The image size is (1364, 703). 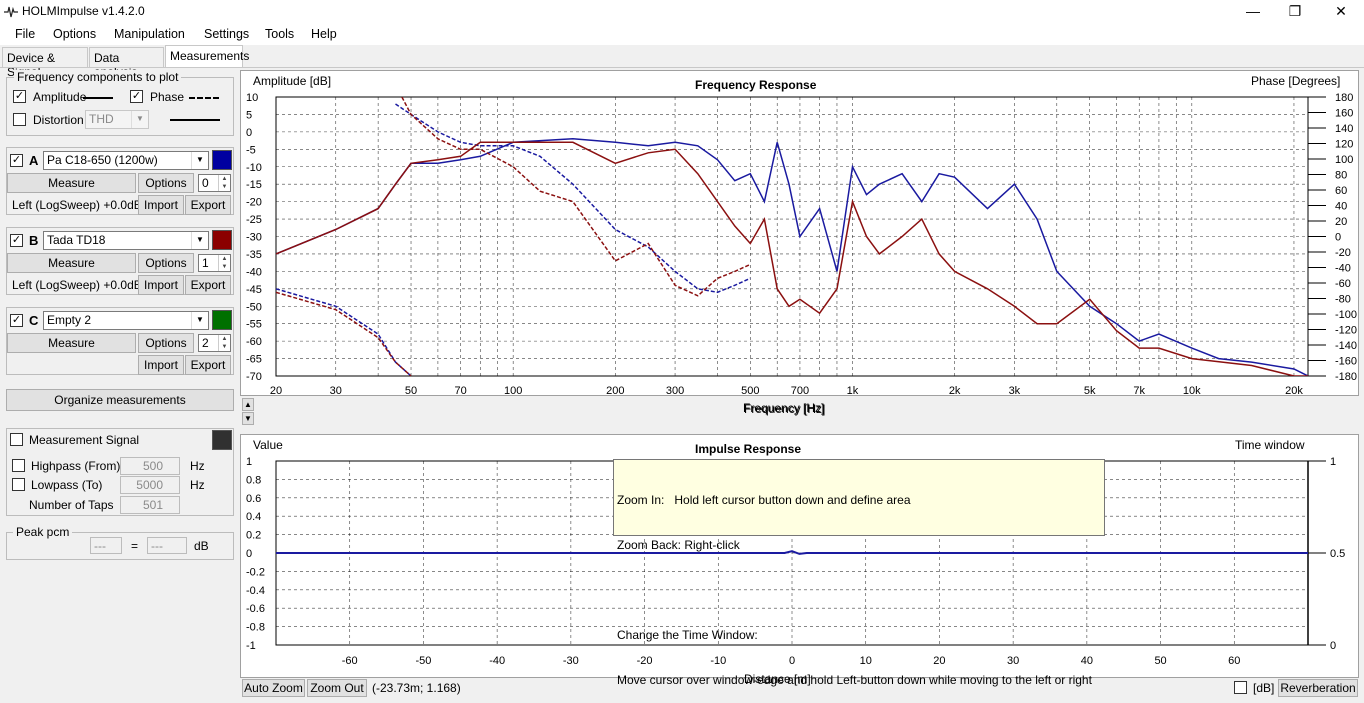 I want to click on y-tick-label: -15, so click(x=254, y=185).